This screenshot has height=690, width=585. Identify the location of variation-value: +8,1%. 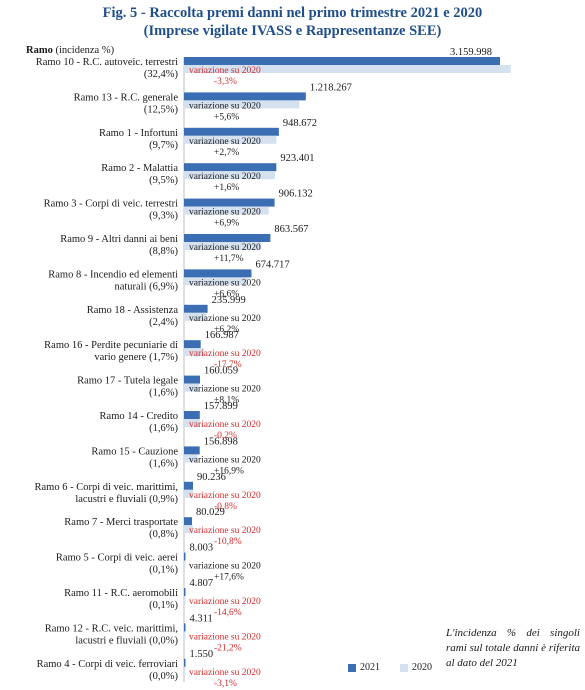
(226, 401).